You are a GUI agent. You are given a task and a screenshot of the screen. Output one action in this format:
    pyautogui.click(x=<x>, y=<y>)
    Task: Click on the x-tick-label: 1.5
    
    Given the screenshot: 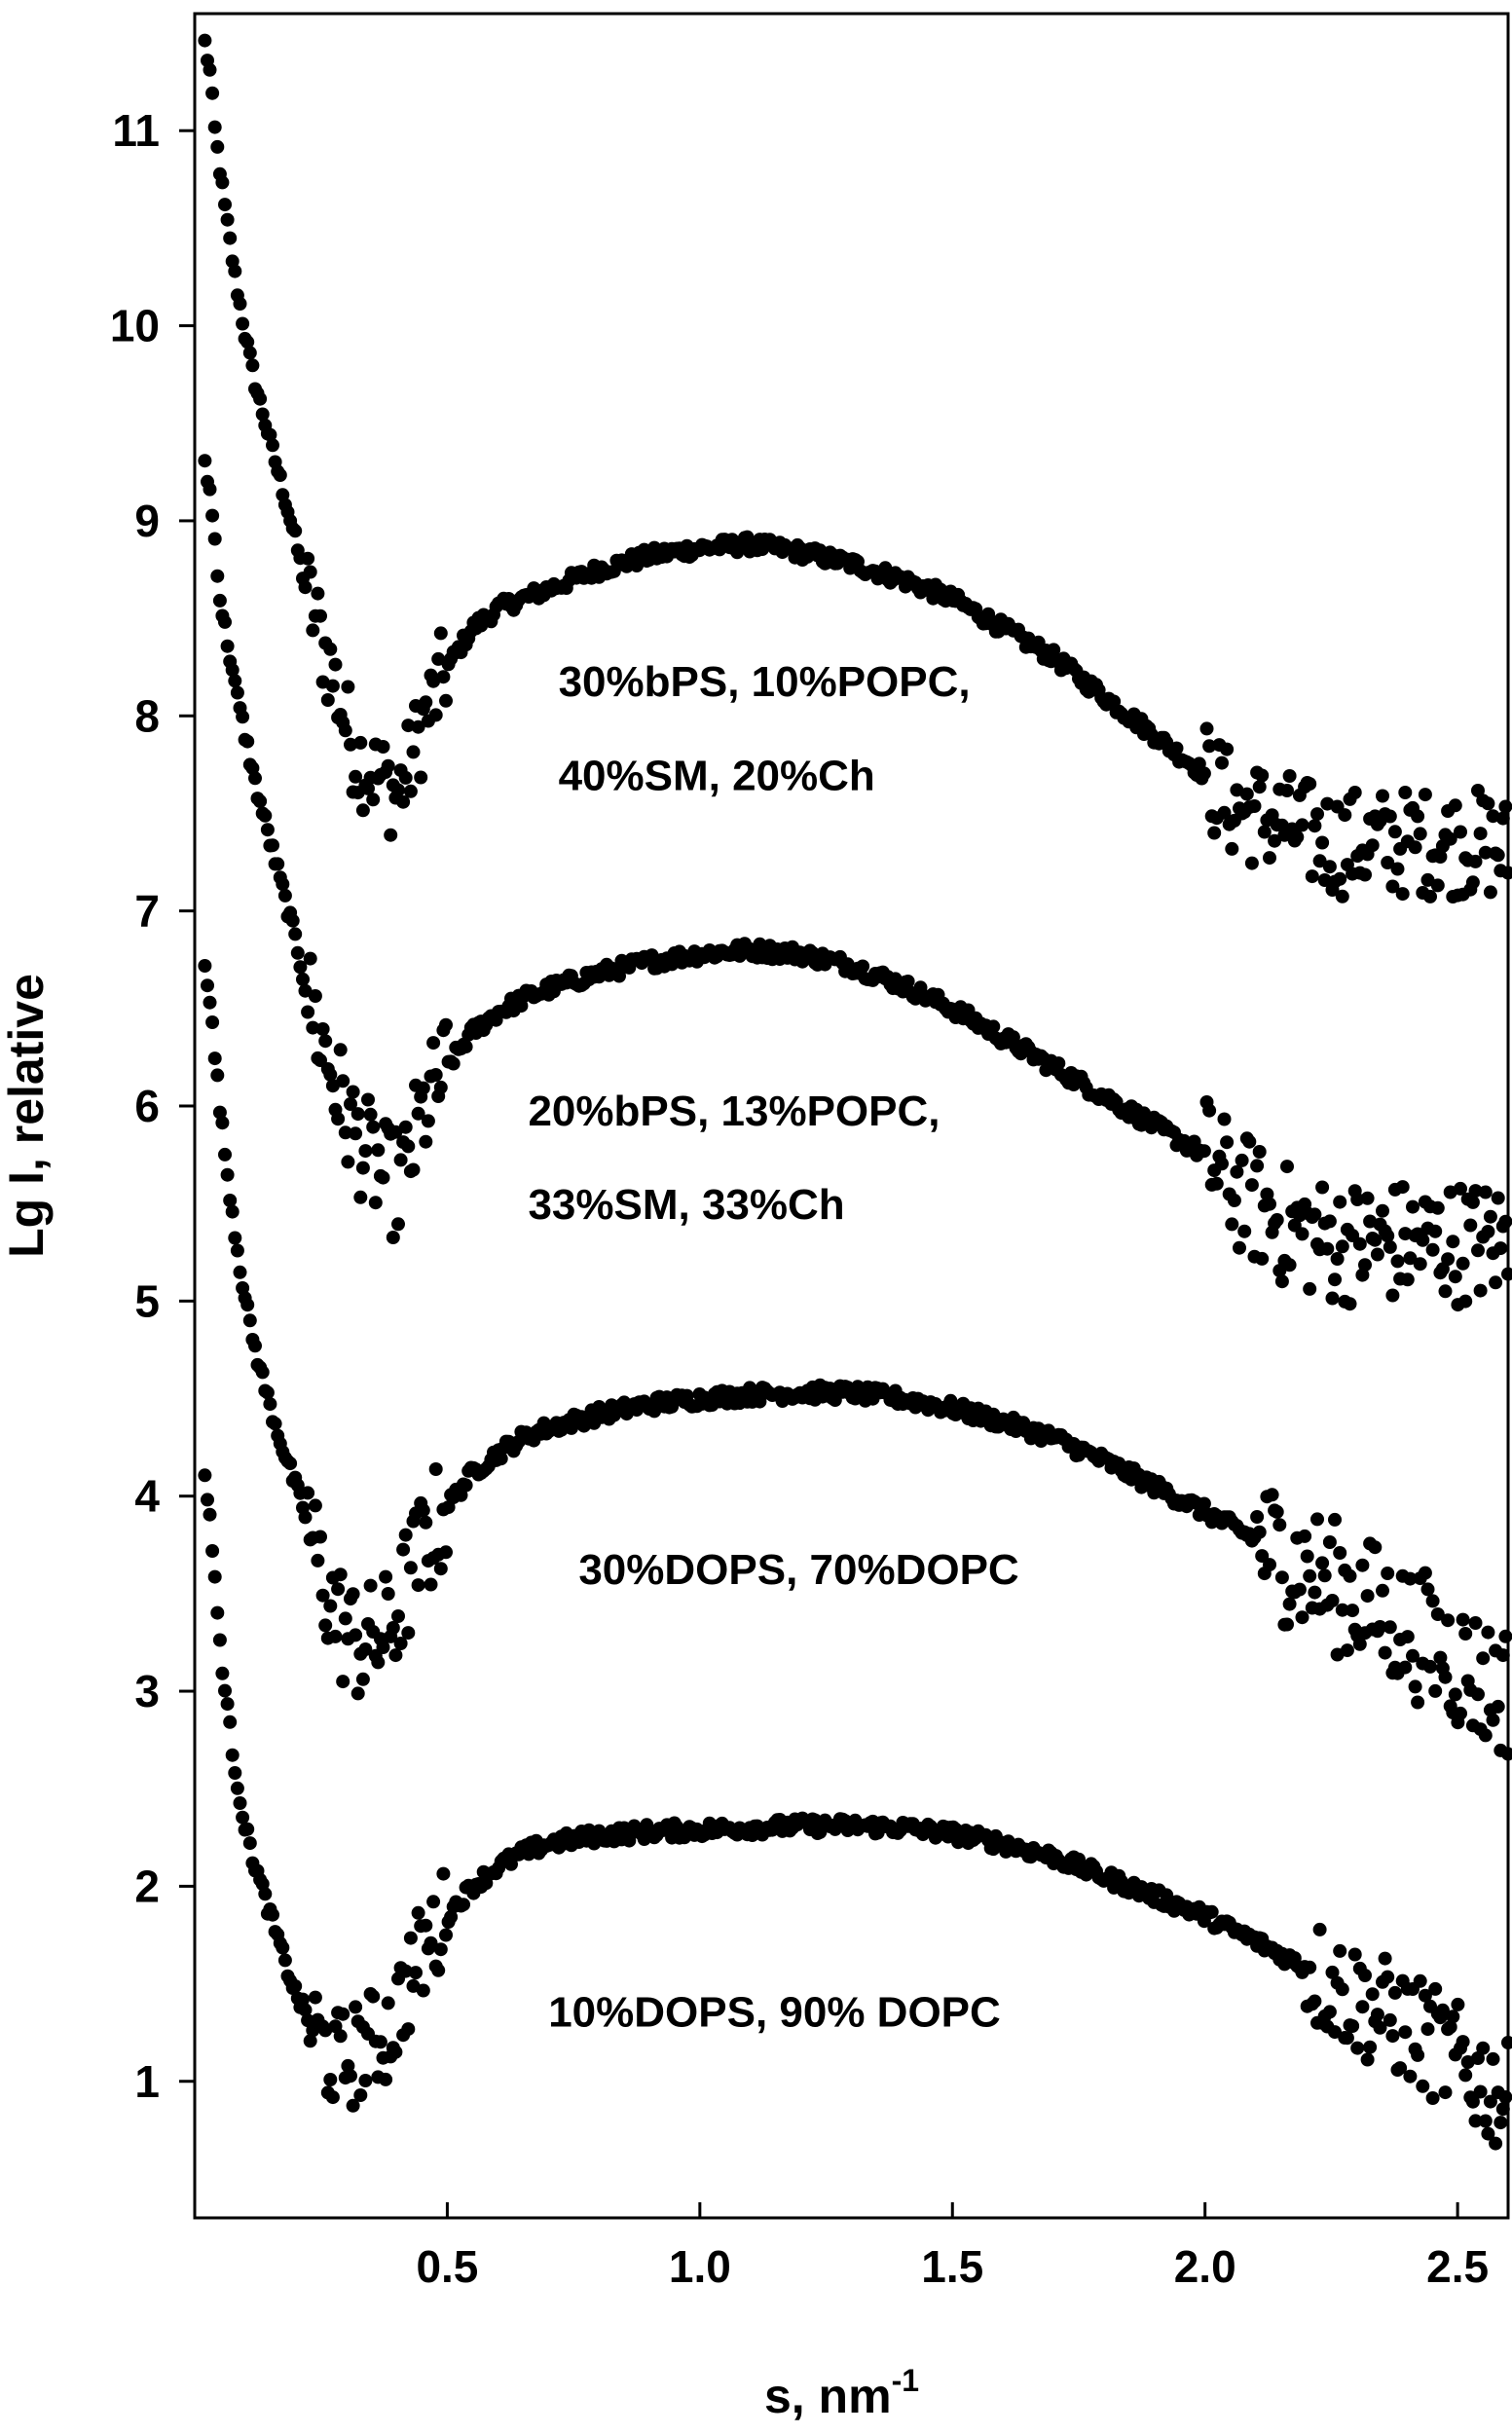 What is the action you would take?
    pyautogui.click(x=952, y=2266)
    